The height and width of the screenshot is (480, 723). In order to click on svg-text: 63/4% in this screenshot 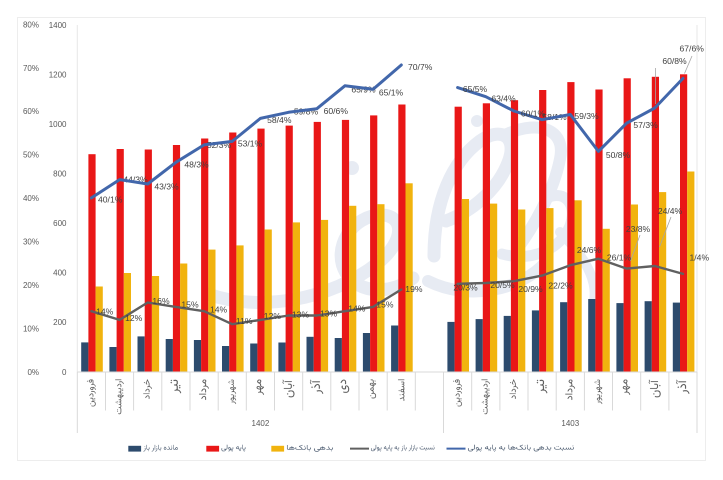, I will do `click(503, 98)`.